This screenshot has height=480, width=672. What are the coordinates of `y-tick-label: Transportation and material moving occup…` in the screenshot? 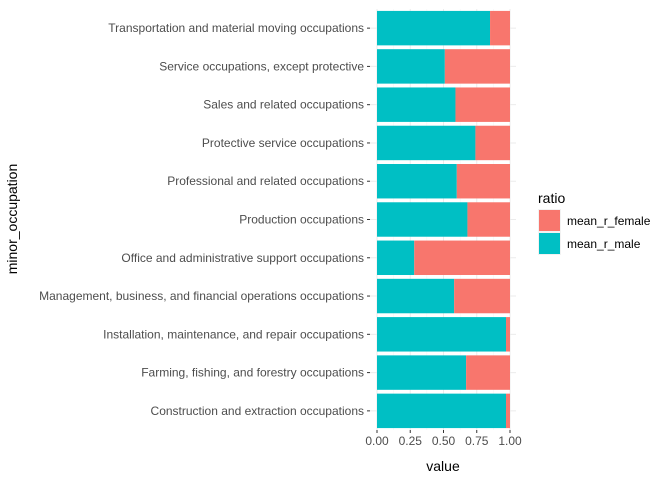 It's located at (236, 28).